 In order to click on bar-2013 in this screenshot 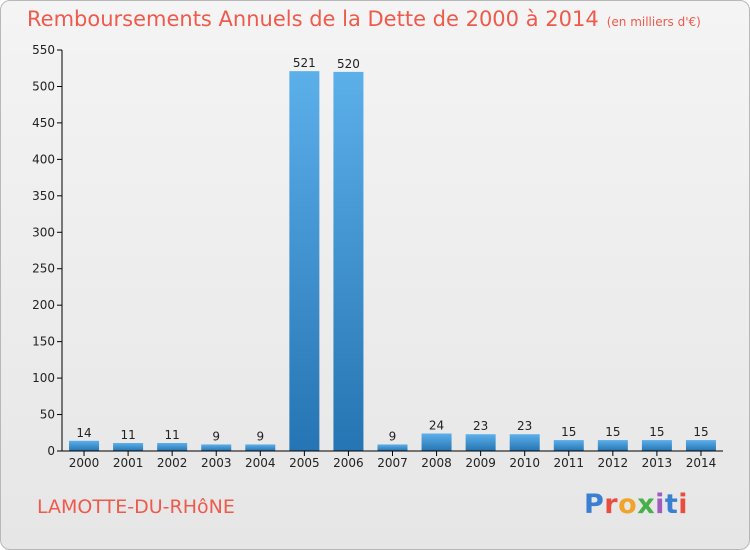, I will do `click(656, 445)`.